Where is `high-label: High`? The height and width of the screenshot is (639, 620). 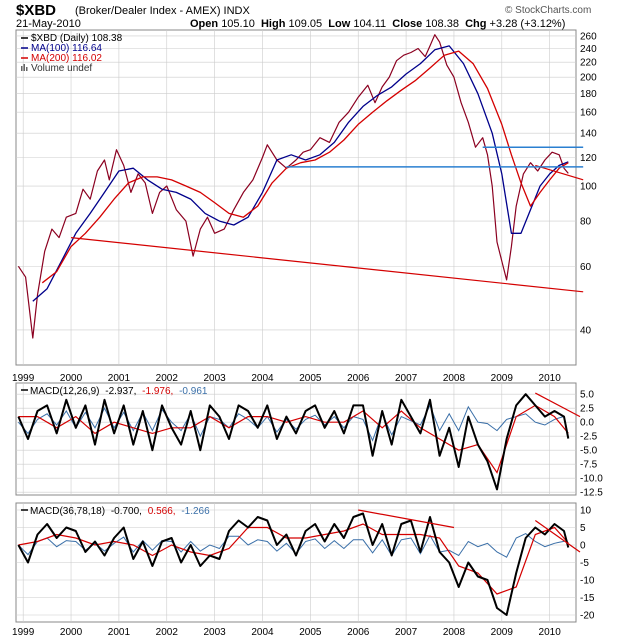
high-label: High is located at coordinates (273, 24).